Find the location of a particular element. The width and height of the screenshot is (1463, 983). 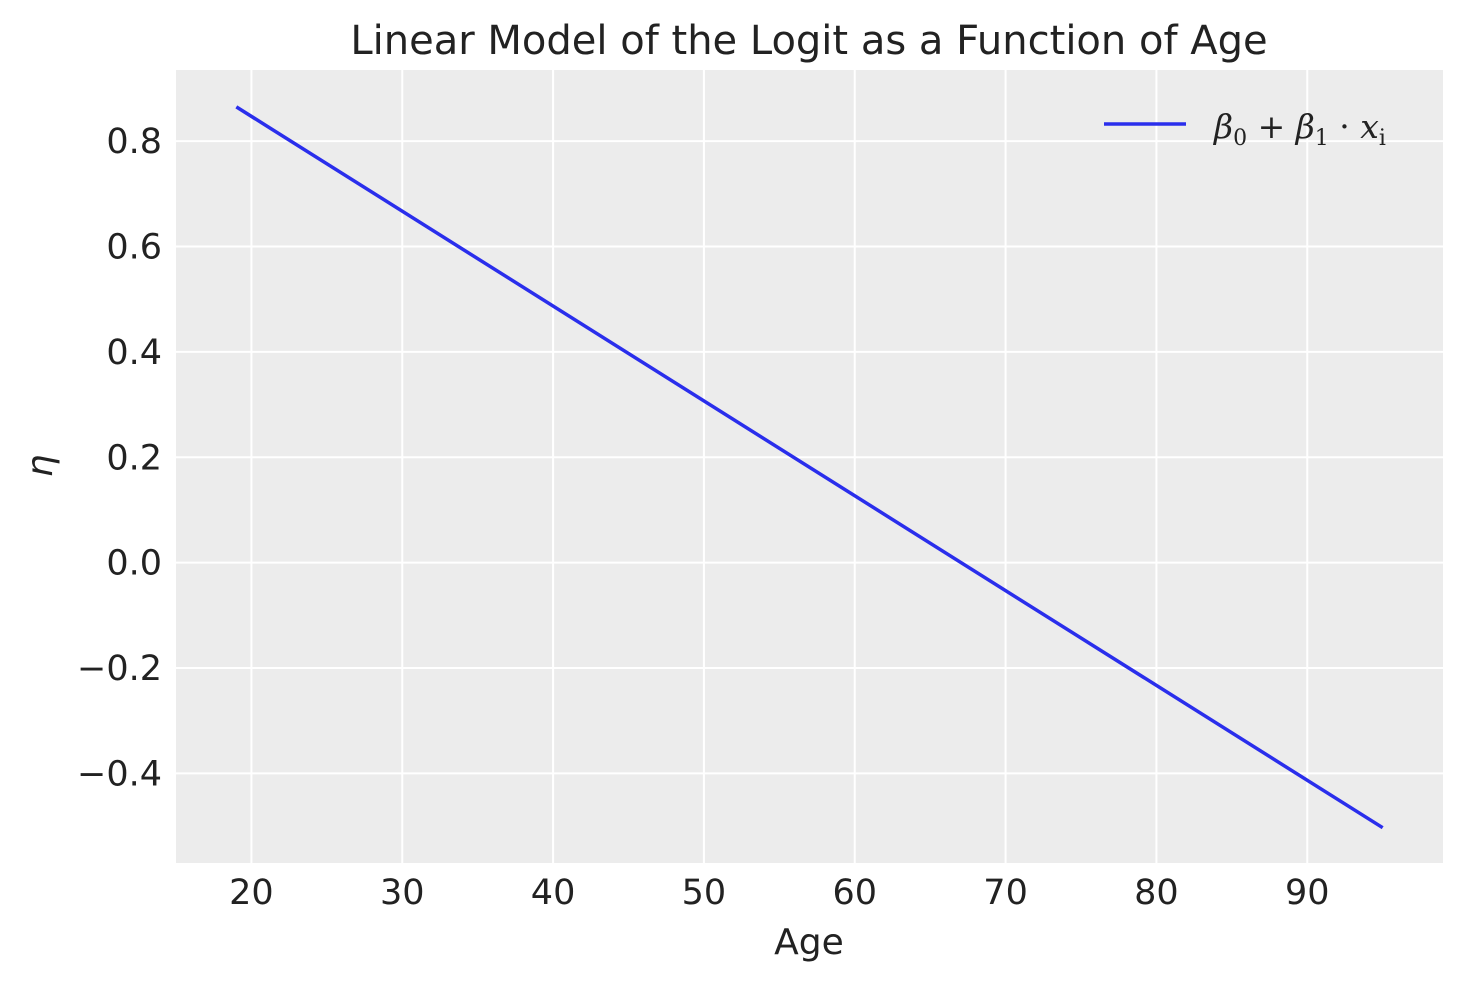

y-tick-label: 0.0 is located at coordinates (134, 564).